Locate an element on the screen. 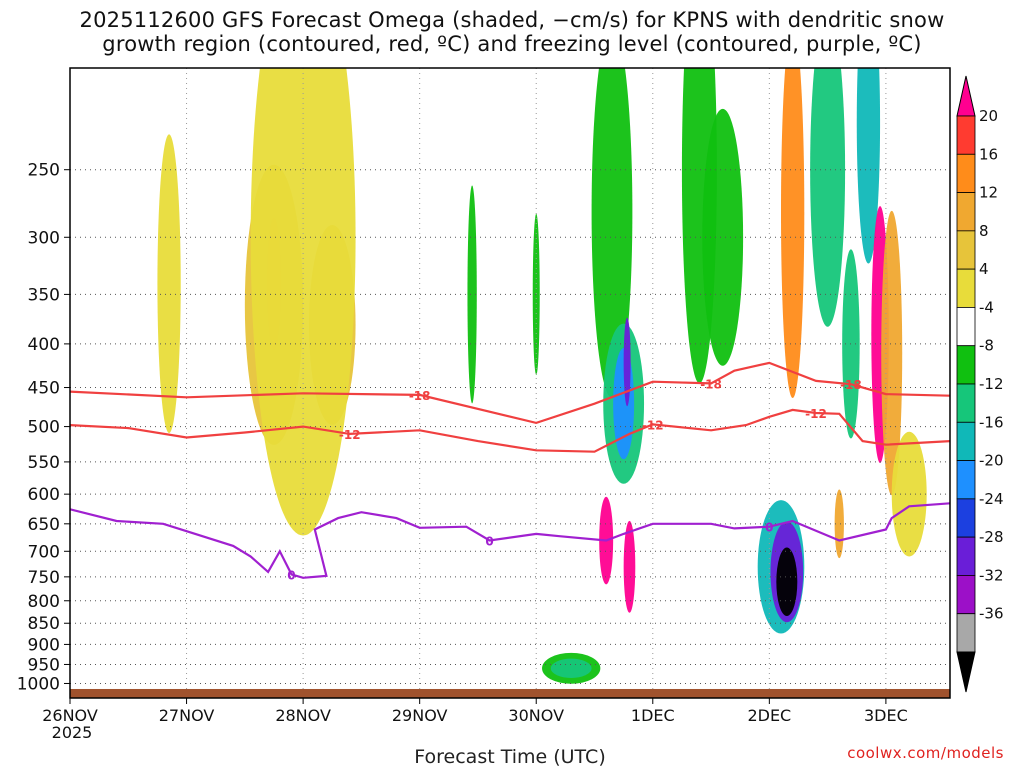 This screenshot has width=1024, height=768. colorbar-label: 4 is located at coordinates (984, 269).